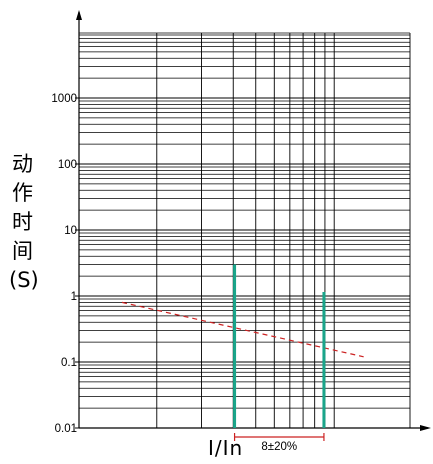 The image size is (433, 464). I want to click on y-tick-label: 0.1, so click(69, 363).